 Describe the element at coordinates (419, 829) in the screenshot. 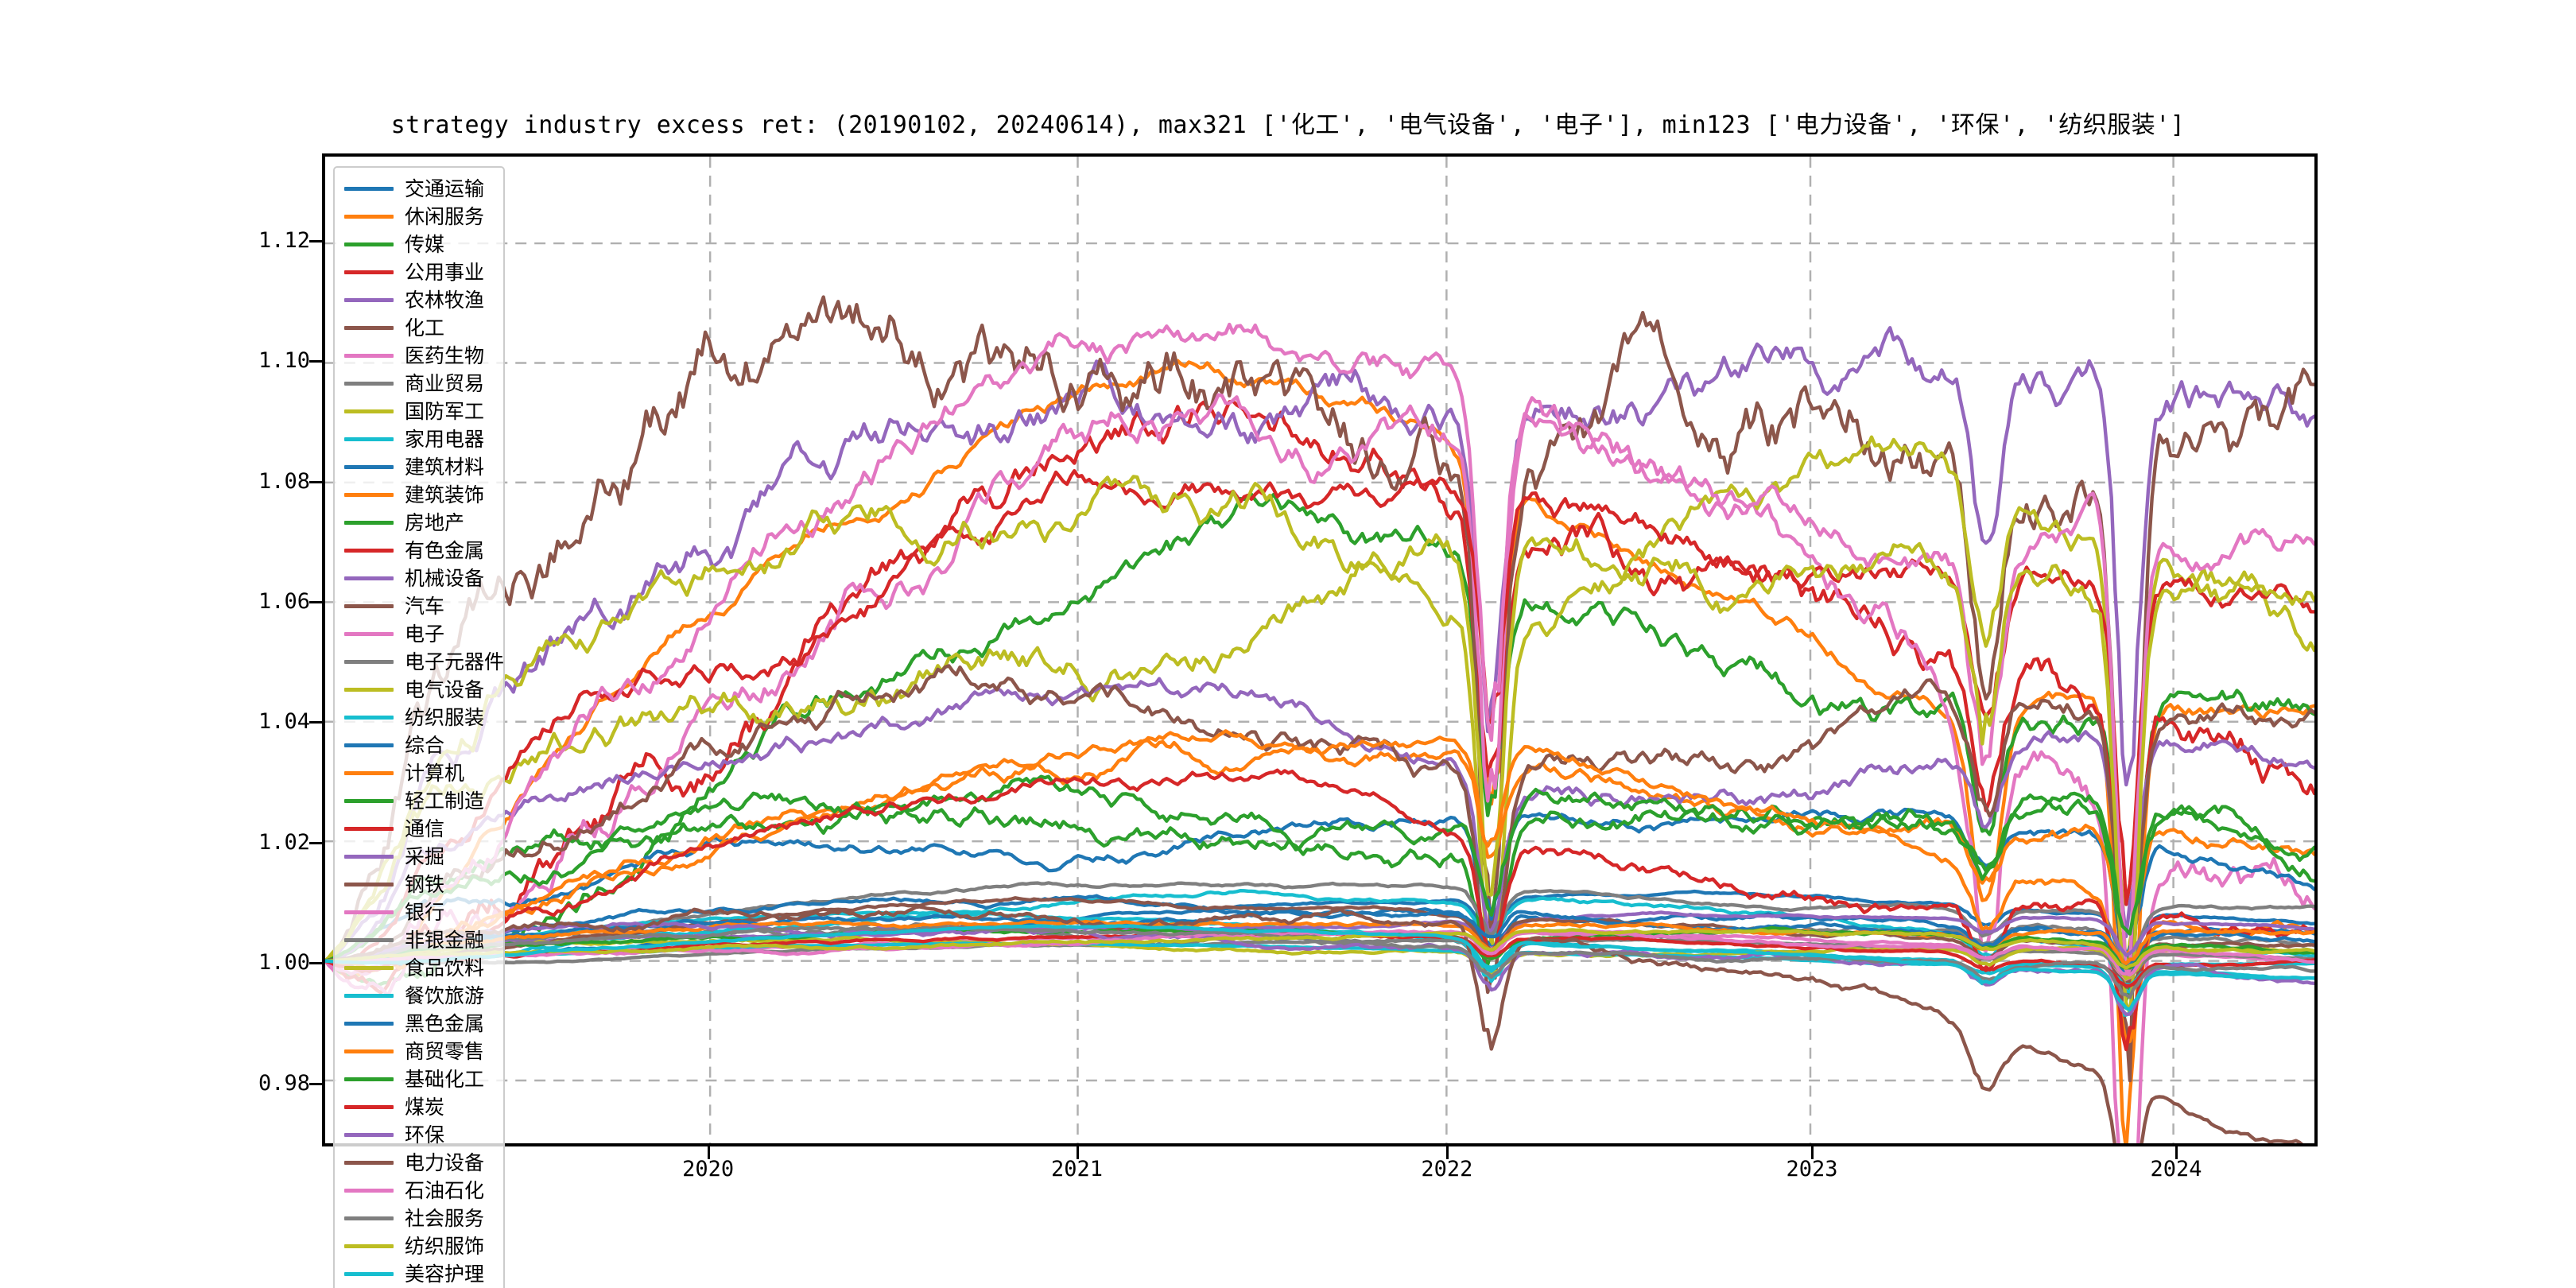

I see `legend-item: 通信` at that location.